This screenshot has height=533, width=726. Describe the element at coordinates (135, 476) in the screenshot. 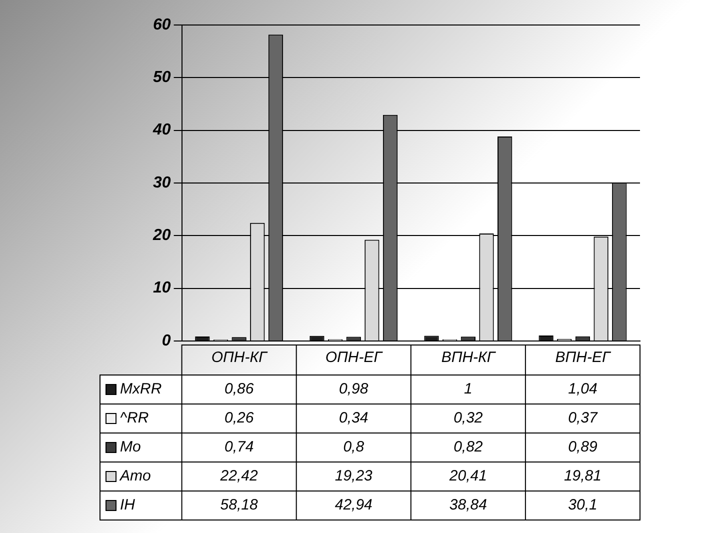

I see `legend-label: Amo` at that location.